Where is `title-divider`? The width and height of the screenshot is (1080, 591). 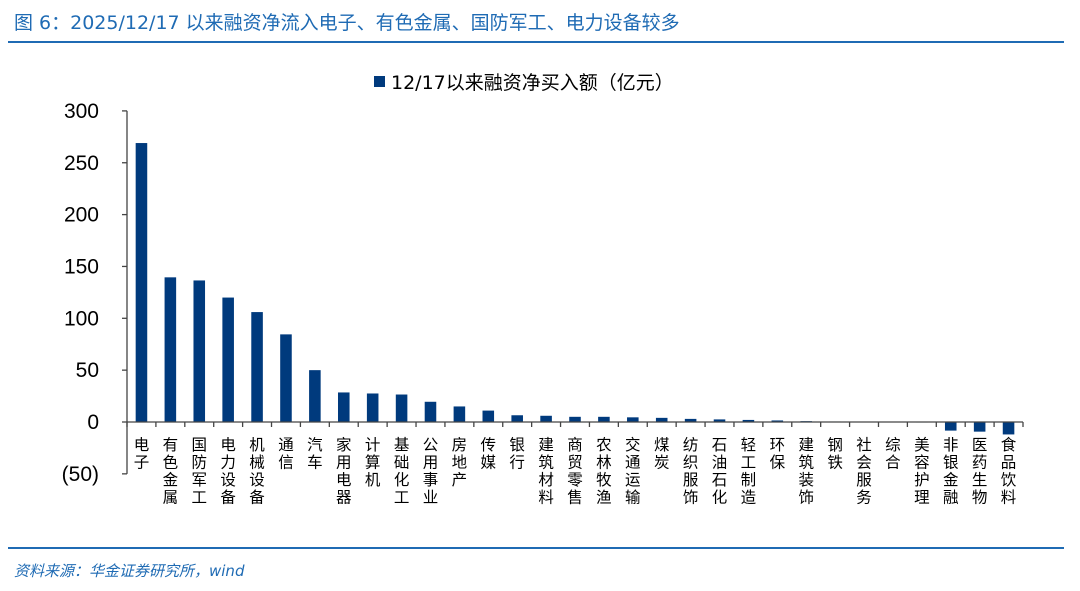 title-divider is located at coordinates (536, 42).